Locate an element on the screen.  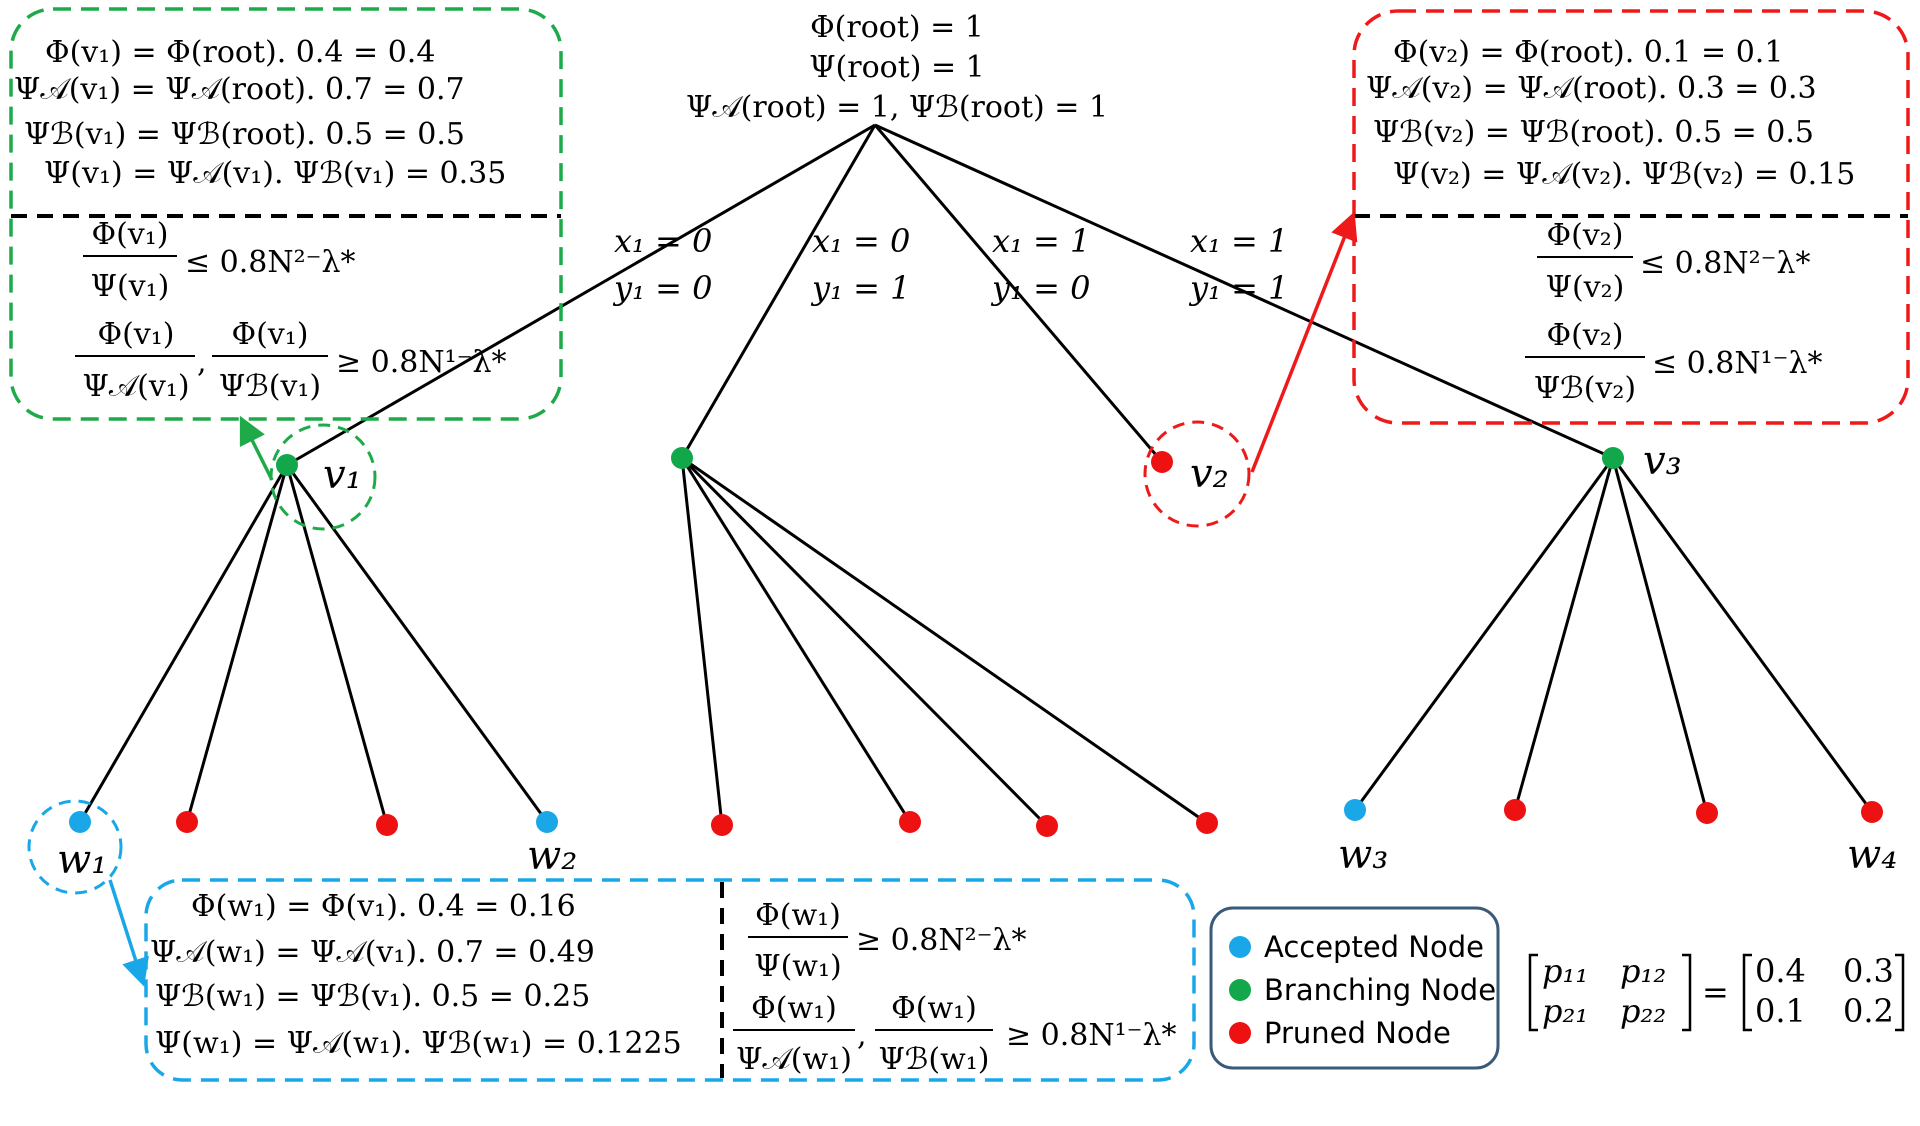
red-frac2-rhs: ≤ 0.8N¹⁻λ* is located at coordinates (1737, 363).